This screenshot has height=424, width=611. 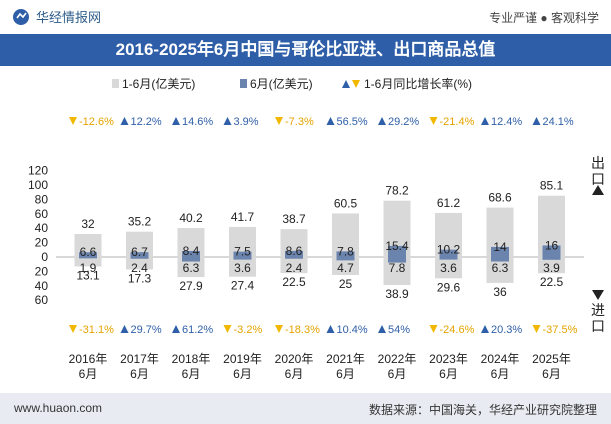 I want to click on label-export-cumulative: 41.7, so click(x=243, y=217).